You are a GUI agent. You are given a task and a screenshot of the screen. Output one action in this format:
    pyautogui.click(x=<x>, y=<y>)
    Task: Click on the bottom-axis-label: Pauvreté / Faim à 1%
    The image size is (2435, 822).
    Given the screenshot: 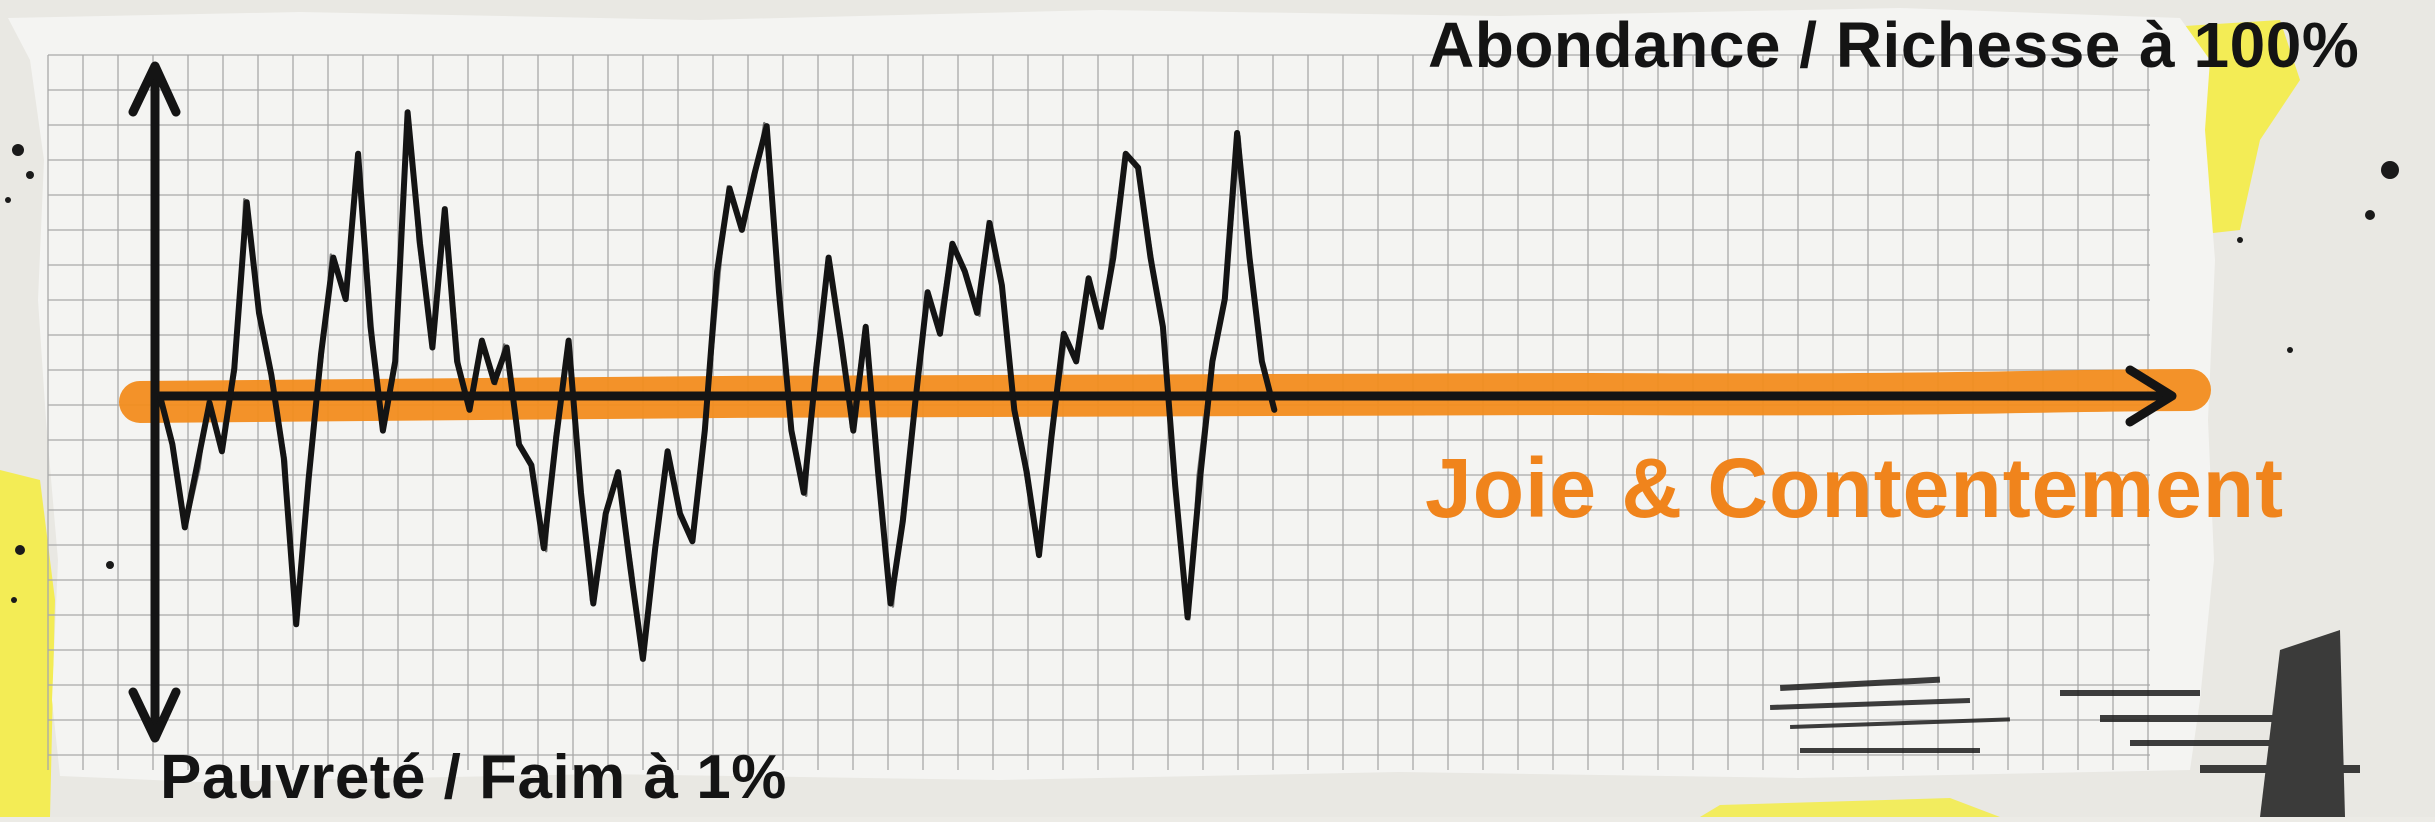 What is the action you would take?
    pyautogui.click(x=473, y=777)
    